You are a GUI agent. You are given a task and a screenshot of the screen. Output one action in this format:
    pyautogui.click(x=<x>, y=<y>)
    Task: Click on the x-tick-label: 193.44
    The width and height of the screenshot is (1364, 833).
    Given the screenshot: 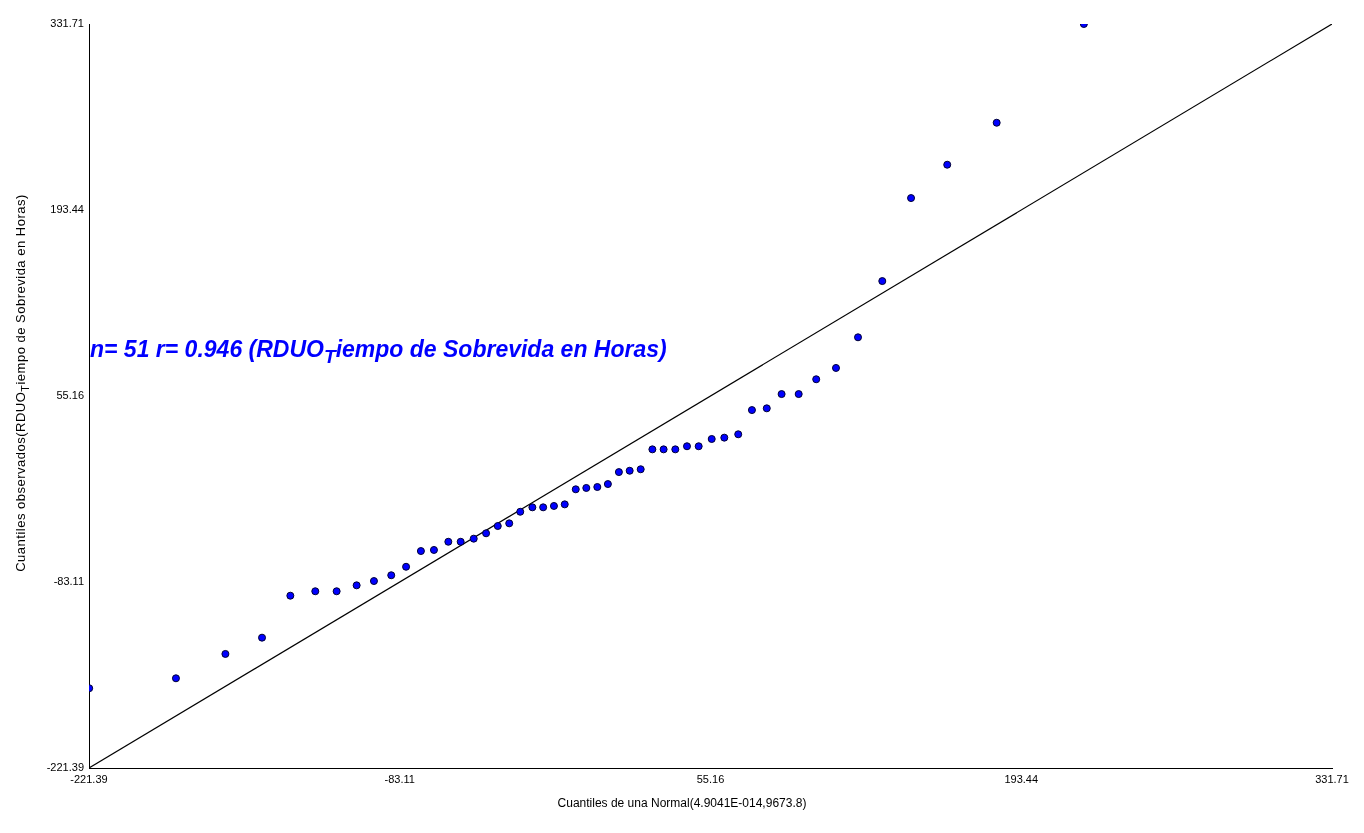 What is the action you would take?
    pyautogui.click(x=1021, y=778)
    